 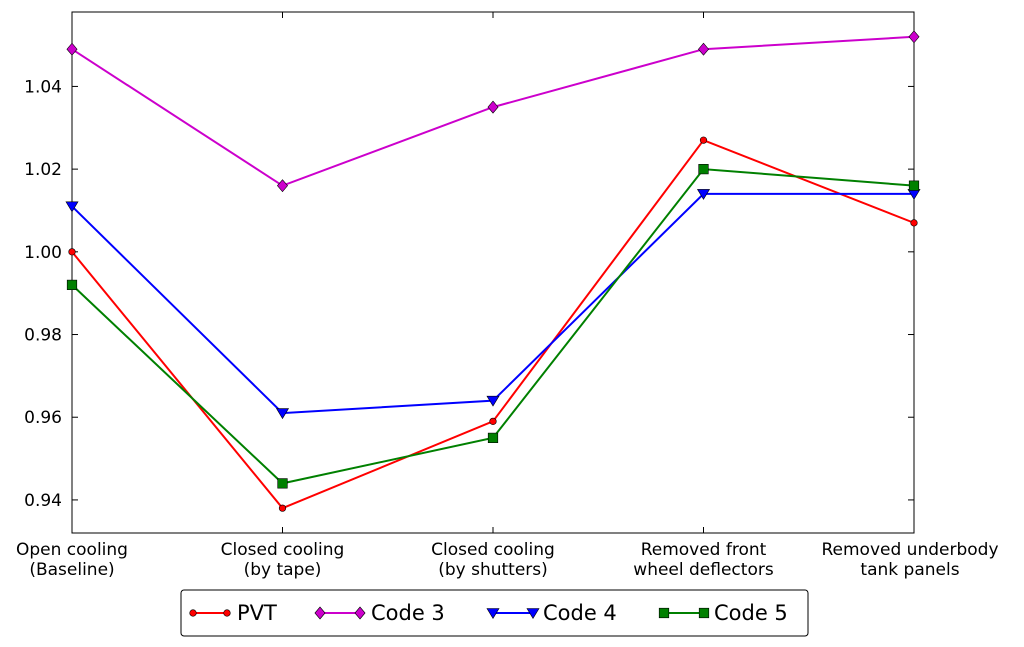 What do you see at coordinates (909, 570) in the screenshot?
I see `x-tick-label: tank panels` at bounding box center [909, 570].